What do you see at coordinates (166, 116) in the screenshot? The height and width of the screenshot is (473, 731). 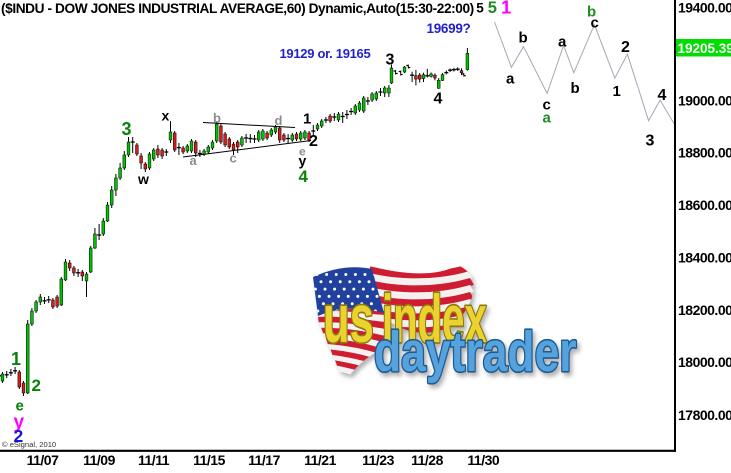 I see `svg-text: x` at bounding box center [166, 116].